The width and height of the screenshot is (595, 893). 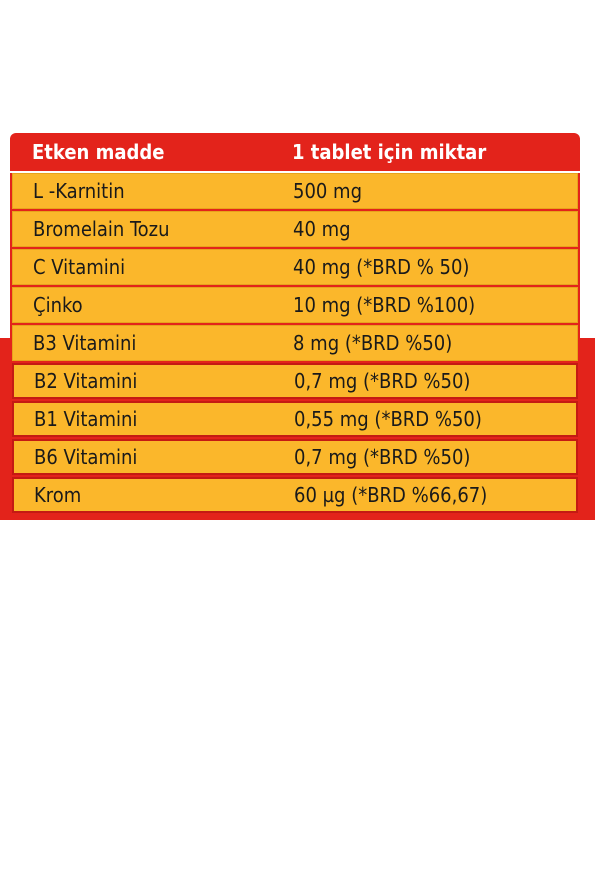 What do you see at coordinates (384, 305) in the screenshot?
I see `amount-cell: 10 mg (*BRD %100)` at bounding box center [384, 305].